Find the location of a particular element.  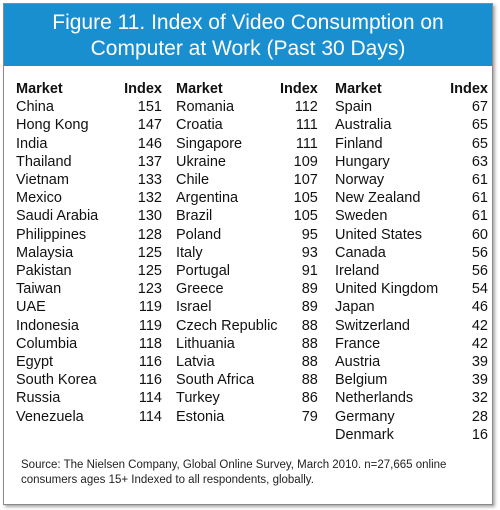

table-row: Mexico 132 is located at coordinates (89, 198).